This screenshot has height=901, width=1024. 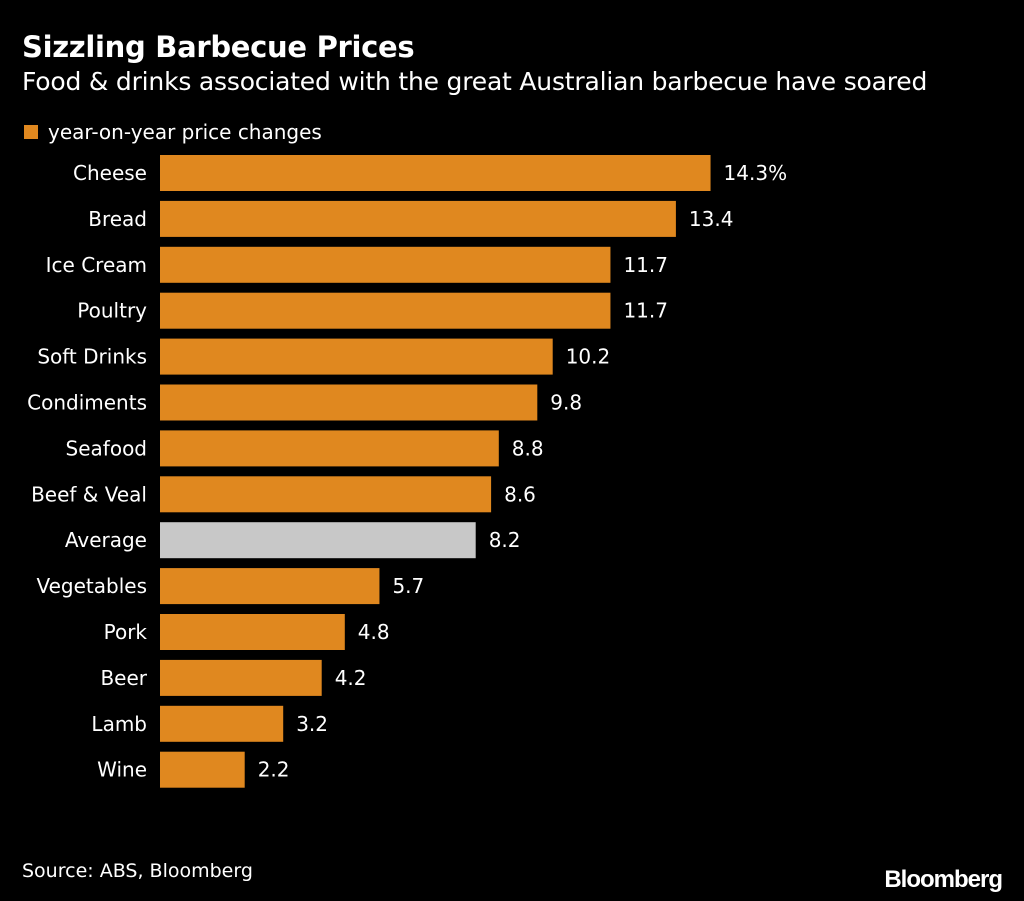 What do you see at coordinates (222, 723) in the screenshot?
I see `bar-lamb` at bounding box center [222, 723].